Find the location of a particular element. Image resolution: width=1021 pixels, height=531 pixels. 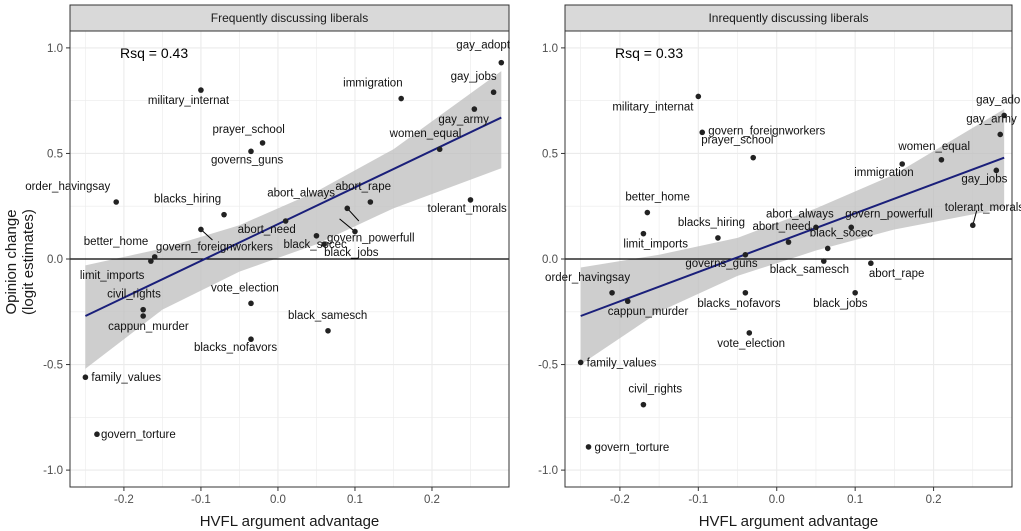

data-point-vote-election is located at coordinates (749, 333).